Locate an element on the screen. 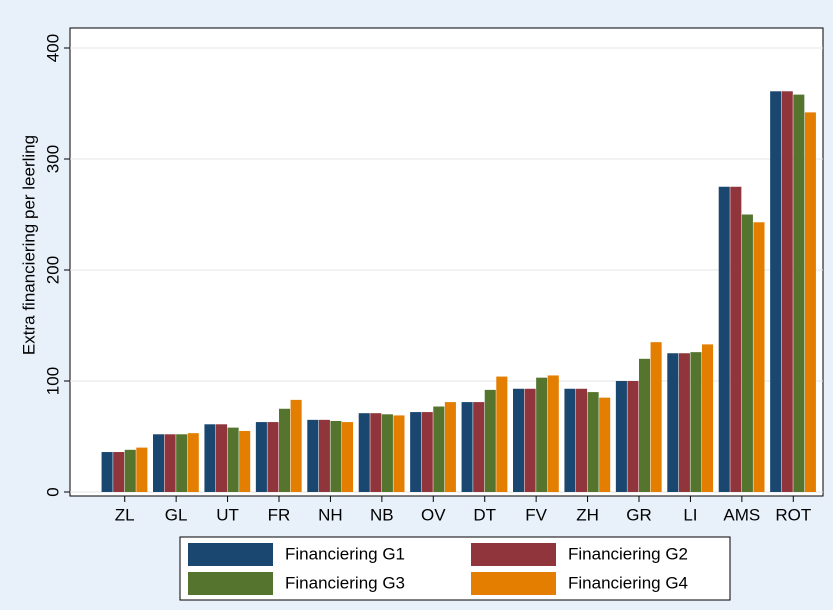 The width and height of the screenshot is (833, 610). x-tick-label: AMS is located at coordinates (741, 514).